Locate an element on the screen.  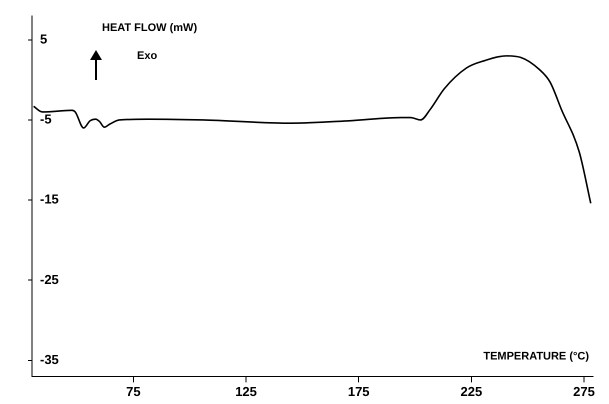
y-tick-label: -25 is located at coordinates (49, 279).